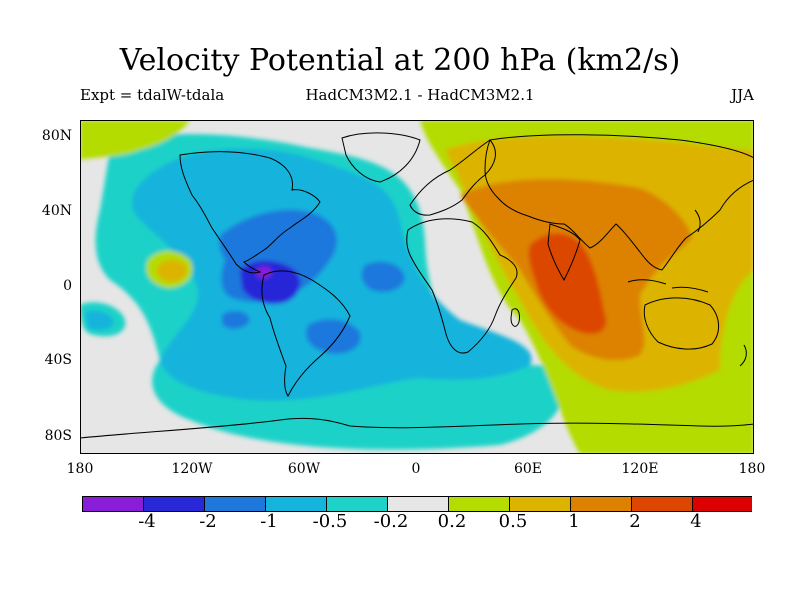  I want to click on colorbar-label-10: 4, so click(696, 521).